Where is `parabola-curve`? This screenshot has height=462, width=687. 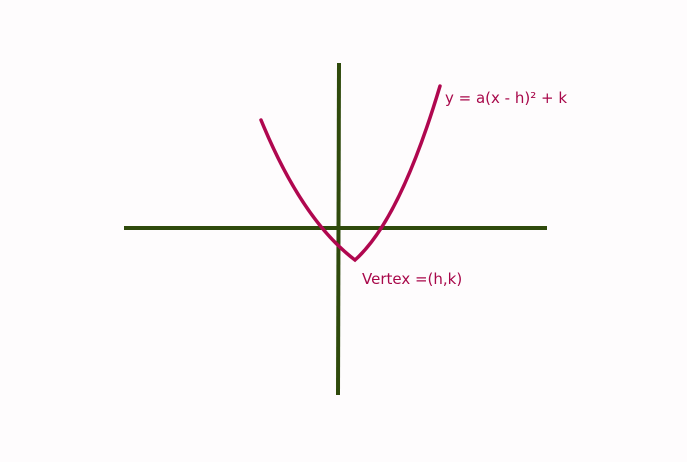
parabola-curve is located at coordinates (350, 173).